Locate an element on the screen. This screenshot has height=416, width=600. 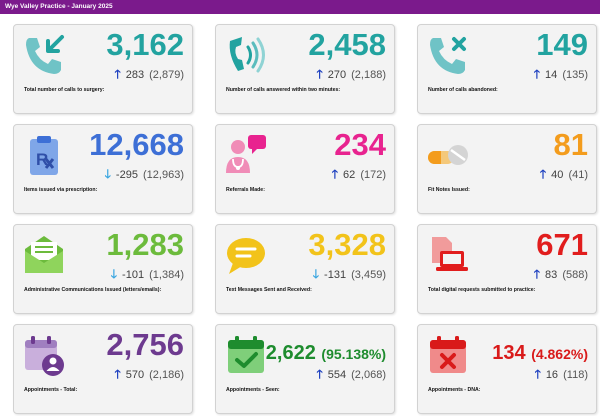
stat-value: 2,622 (95.138%) is located at coordinates (326, 353).